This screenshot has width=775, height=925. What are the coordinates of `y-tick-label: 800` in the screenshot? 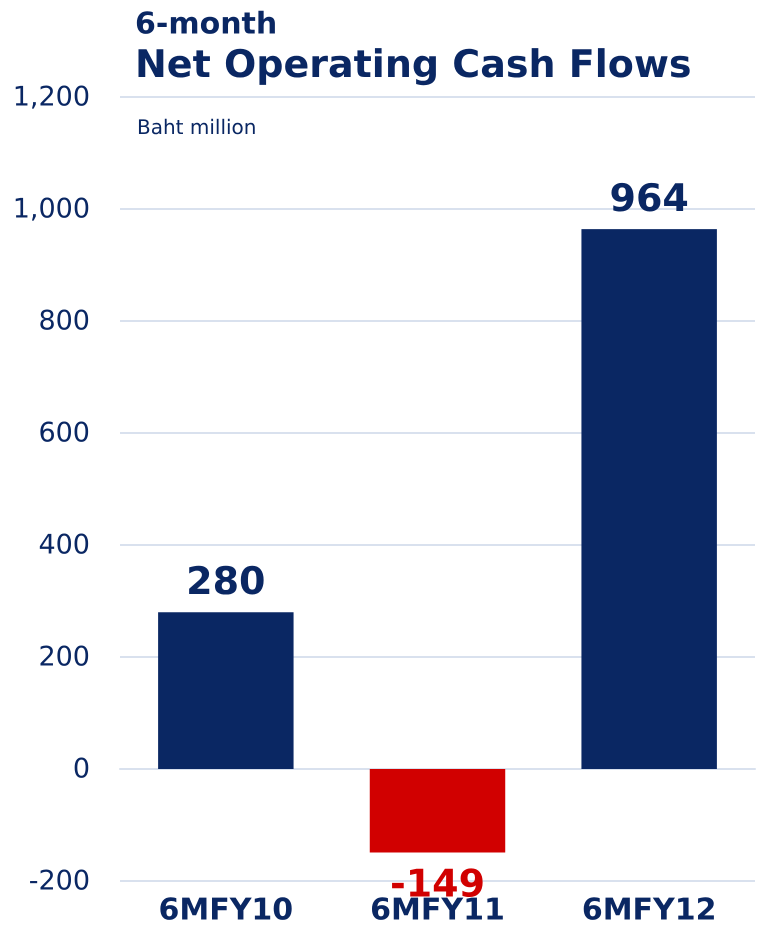 It's located at (64, 321).